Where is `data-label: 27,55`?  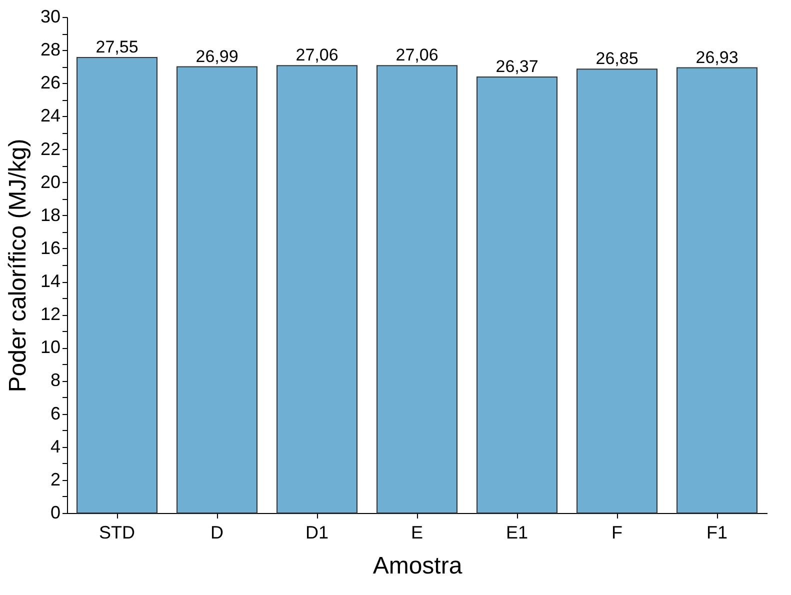 data-label: 27,55 is located at coordinates (117, 47).